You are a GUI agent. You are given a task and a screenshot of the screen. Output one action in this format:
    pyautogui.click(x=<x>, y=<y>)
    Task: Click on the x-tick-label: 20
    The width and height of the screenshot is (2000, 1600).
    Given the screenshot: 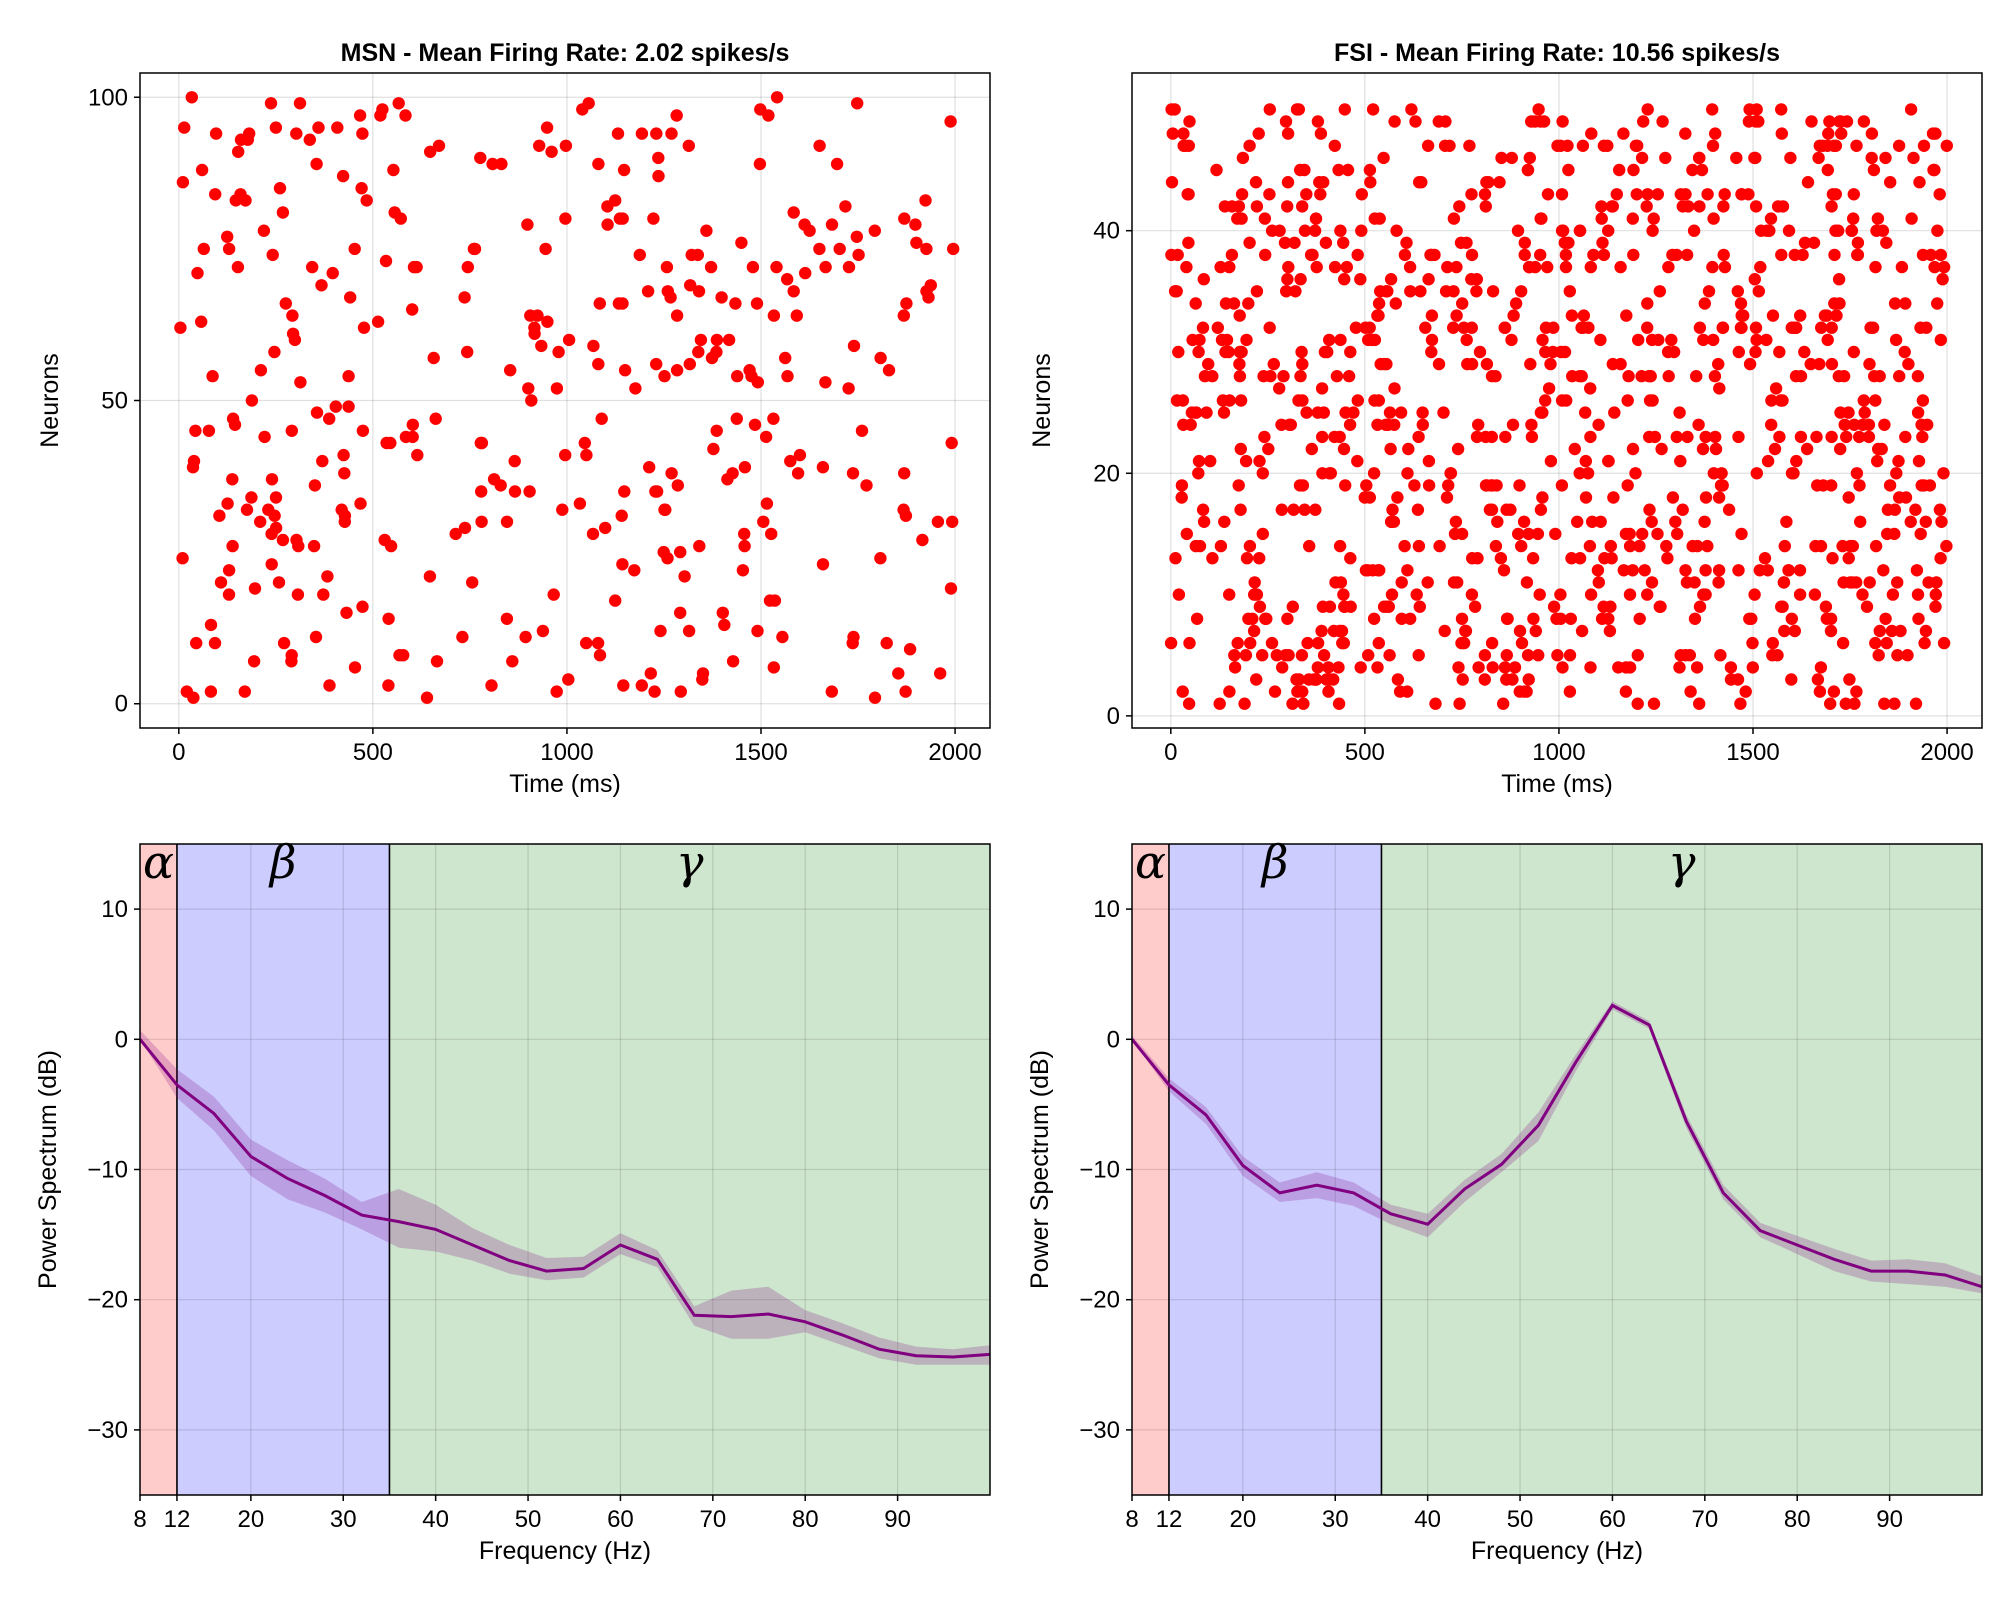 What is the action you would take?
    pyautogui.click(x=251, y=1519)
    